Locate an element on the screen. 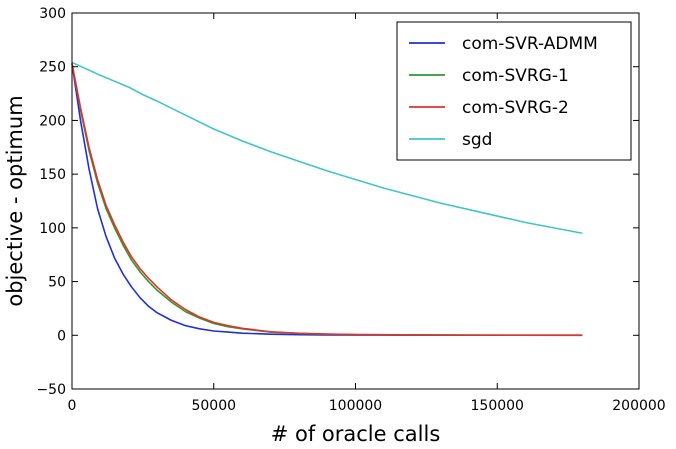 This screenshot has width=676, height=449. x-tick-label: 50000 is located at coordinates (213, 406).